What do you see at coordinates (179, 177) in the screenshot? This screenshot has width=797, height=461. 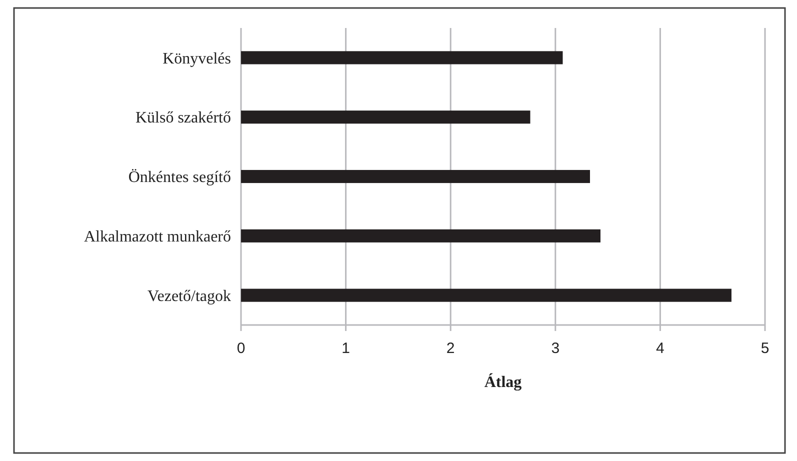 I see `y-tick-label: Önkéntes segítő` at bounding box center [179, 177].